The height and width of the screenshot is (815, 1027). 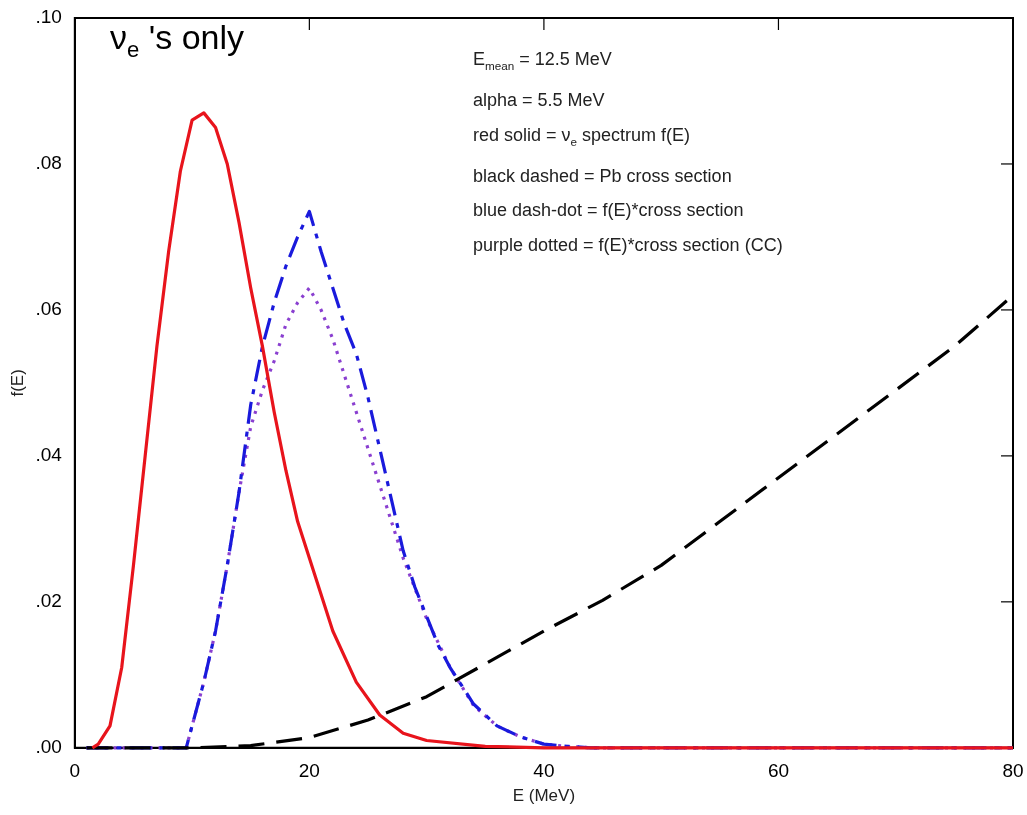 What do you see at coordinates (539, 101) in the screenshot?
I see `annotation: alpha = 5.5 MeV` at bounding box center [539, 101].